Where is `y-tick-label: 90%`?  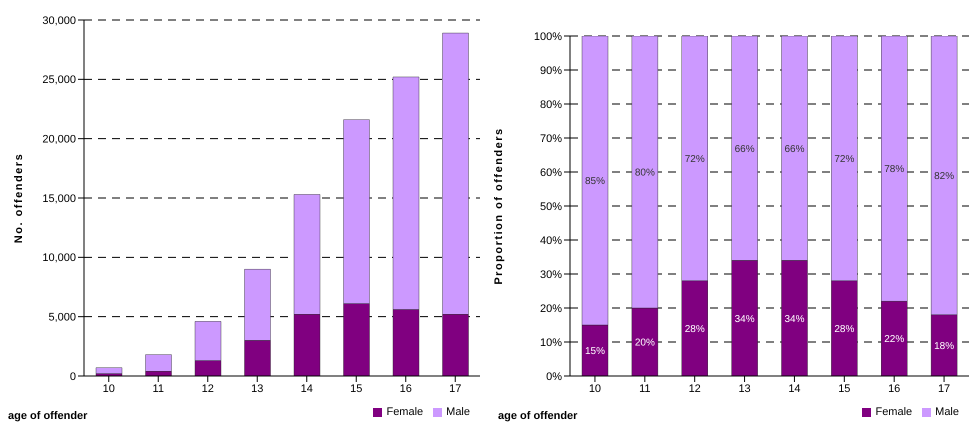 y-tick-label: 90% is located at coordinates (551, 70).